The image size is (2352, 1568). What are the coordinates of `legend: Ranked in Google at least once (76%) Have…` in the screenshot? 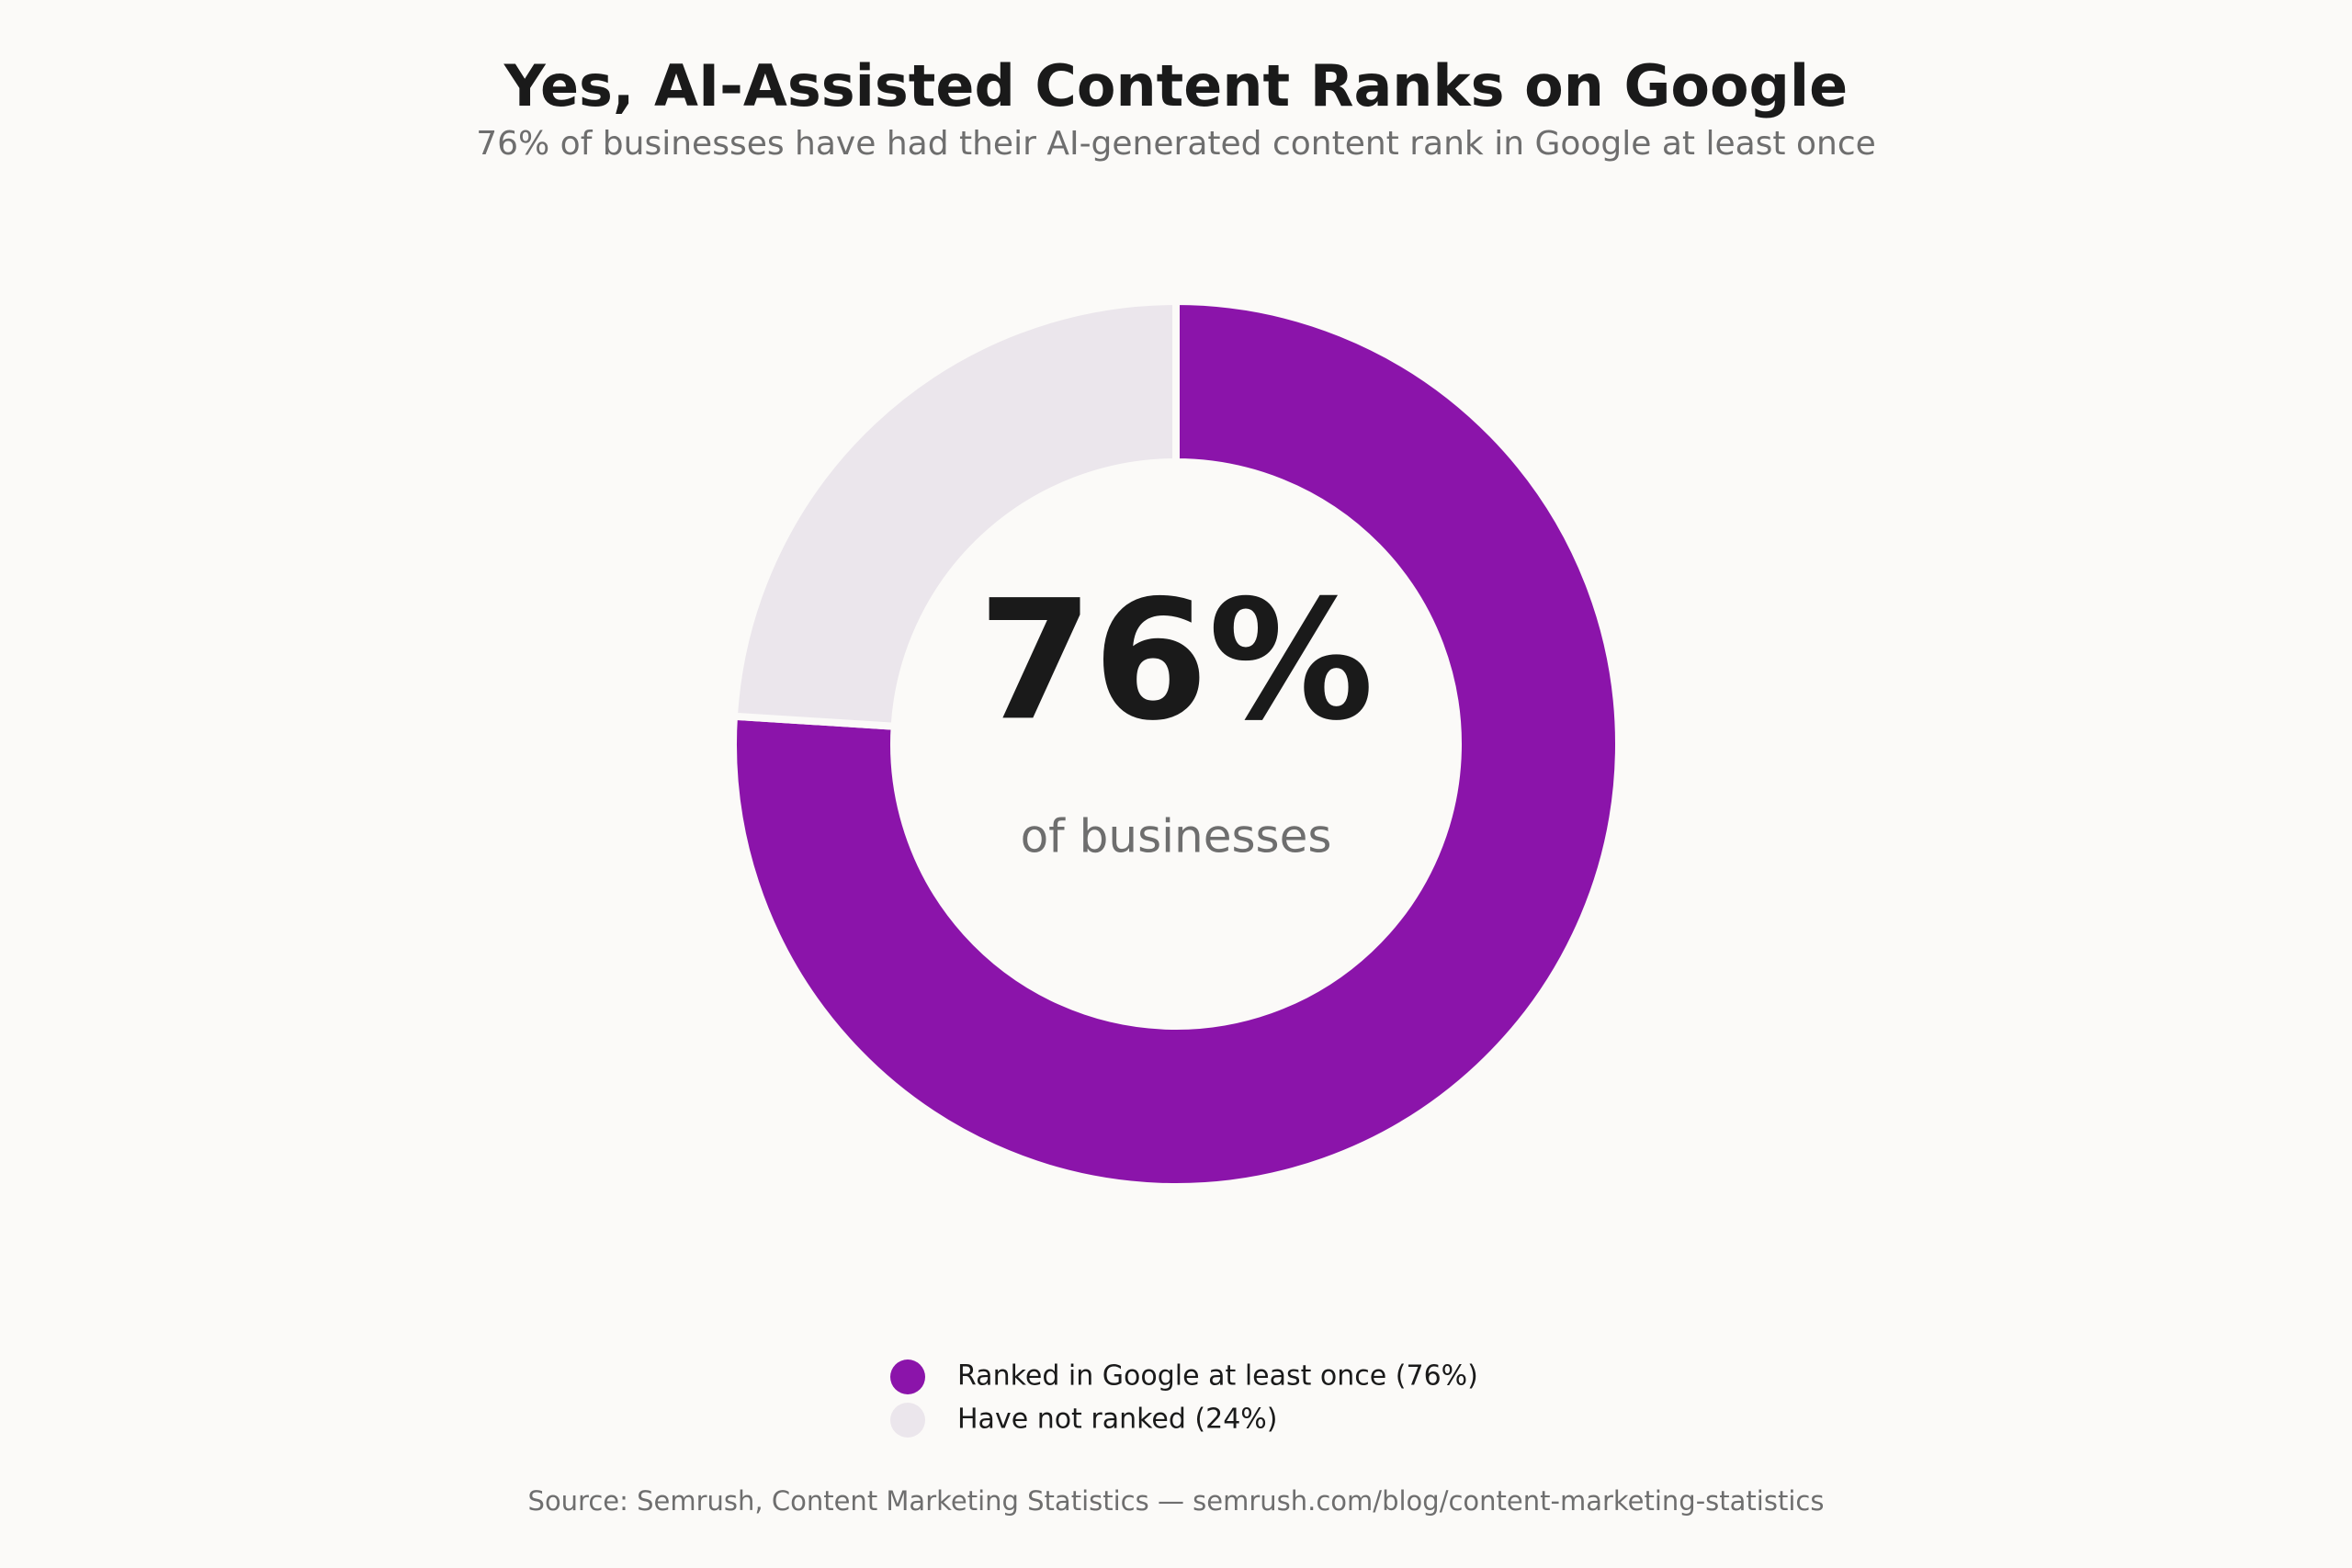 It's located at (1184, 1399).